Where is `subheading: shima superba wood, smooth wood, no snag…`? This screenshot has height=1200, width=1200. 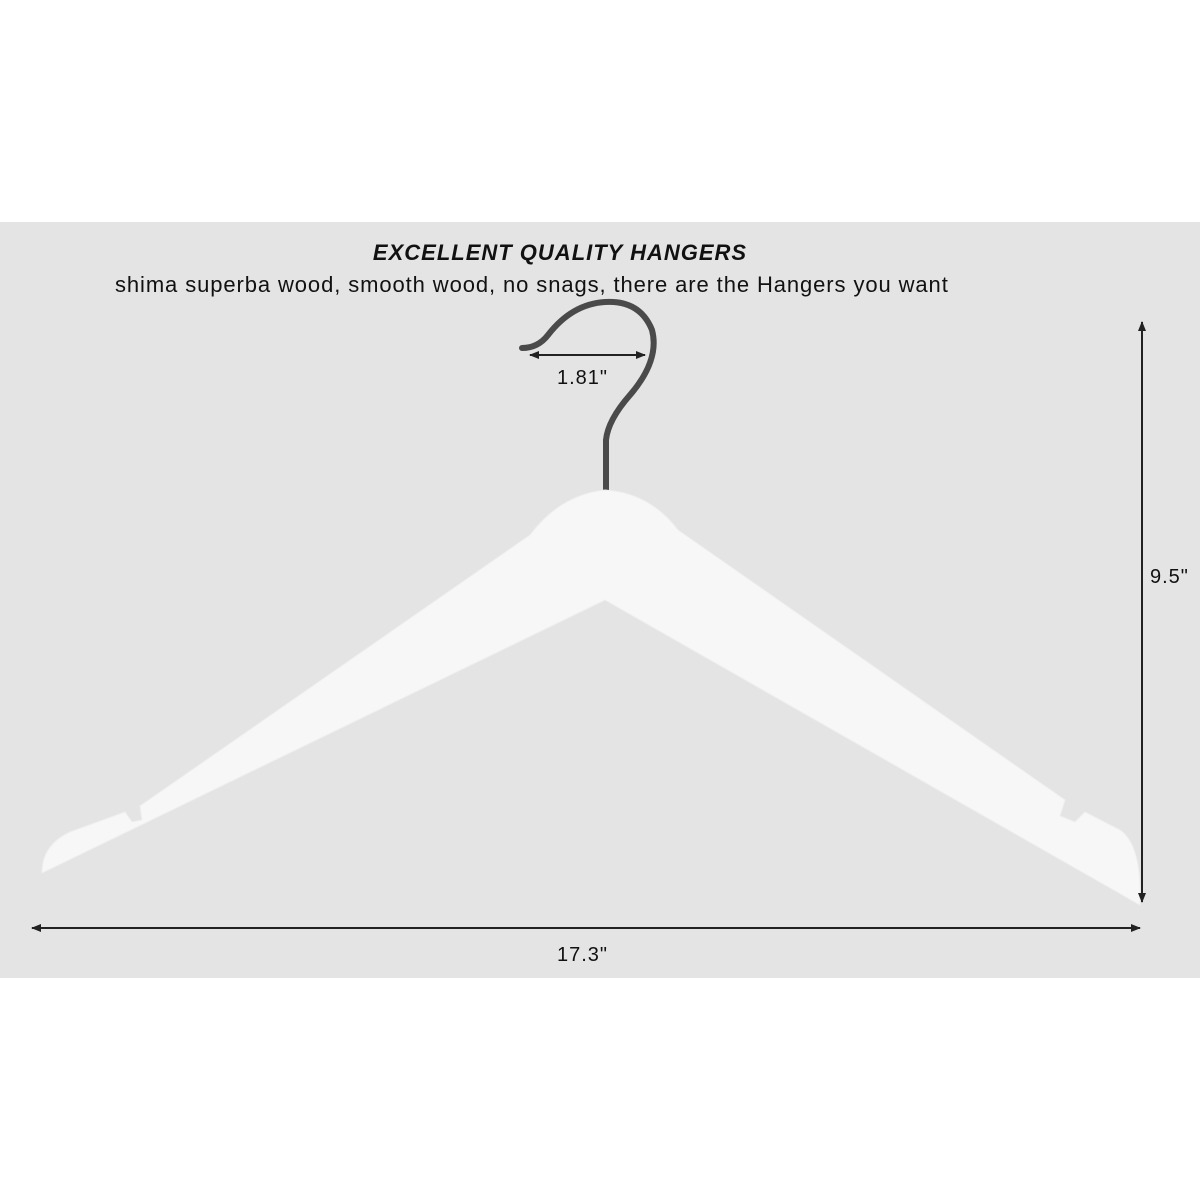 subheading: shima superba wood, smooth wood, no snag… is located at coordinates (532, 284).